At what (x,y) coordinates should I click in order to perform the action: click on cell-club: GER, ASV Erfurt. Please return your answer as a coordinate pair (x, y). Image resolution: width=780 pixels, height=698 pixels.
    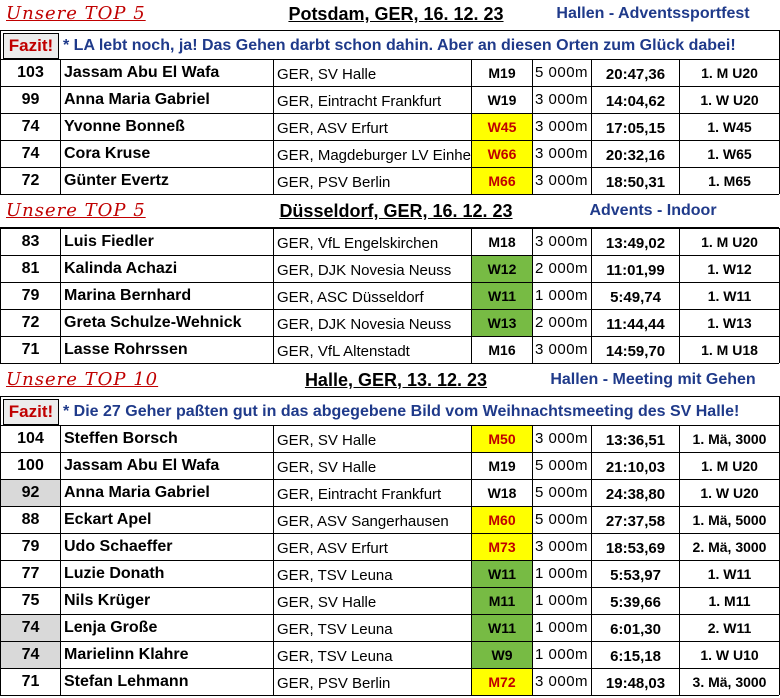
    Looking at the image, I should click on (332, 548).